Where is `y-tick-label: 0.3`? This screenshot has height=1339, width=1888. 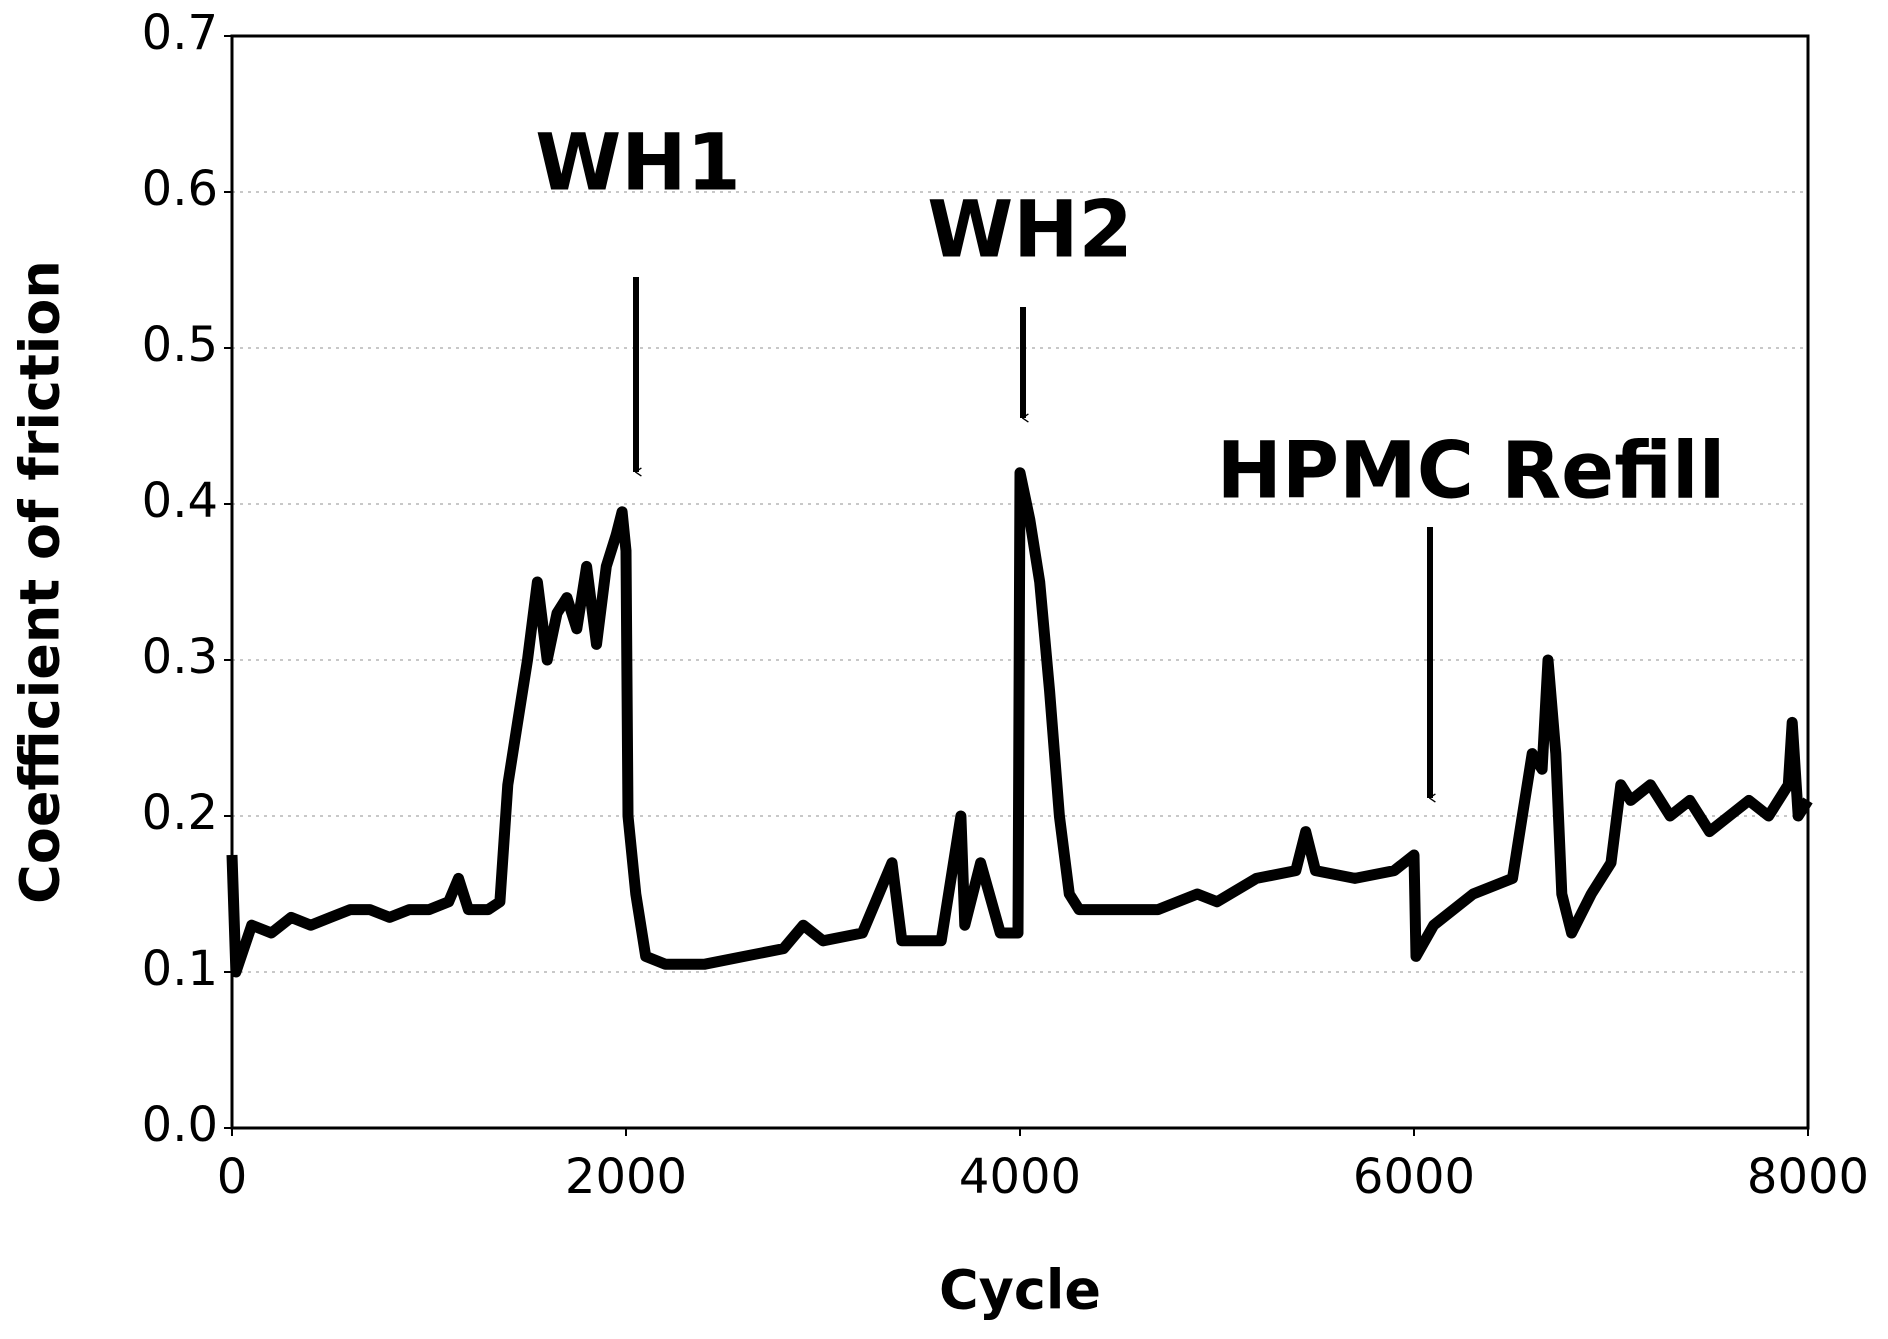
y-tick-label: 0.3 is located at coordinates (180, 657).